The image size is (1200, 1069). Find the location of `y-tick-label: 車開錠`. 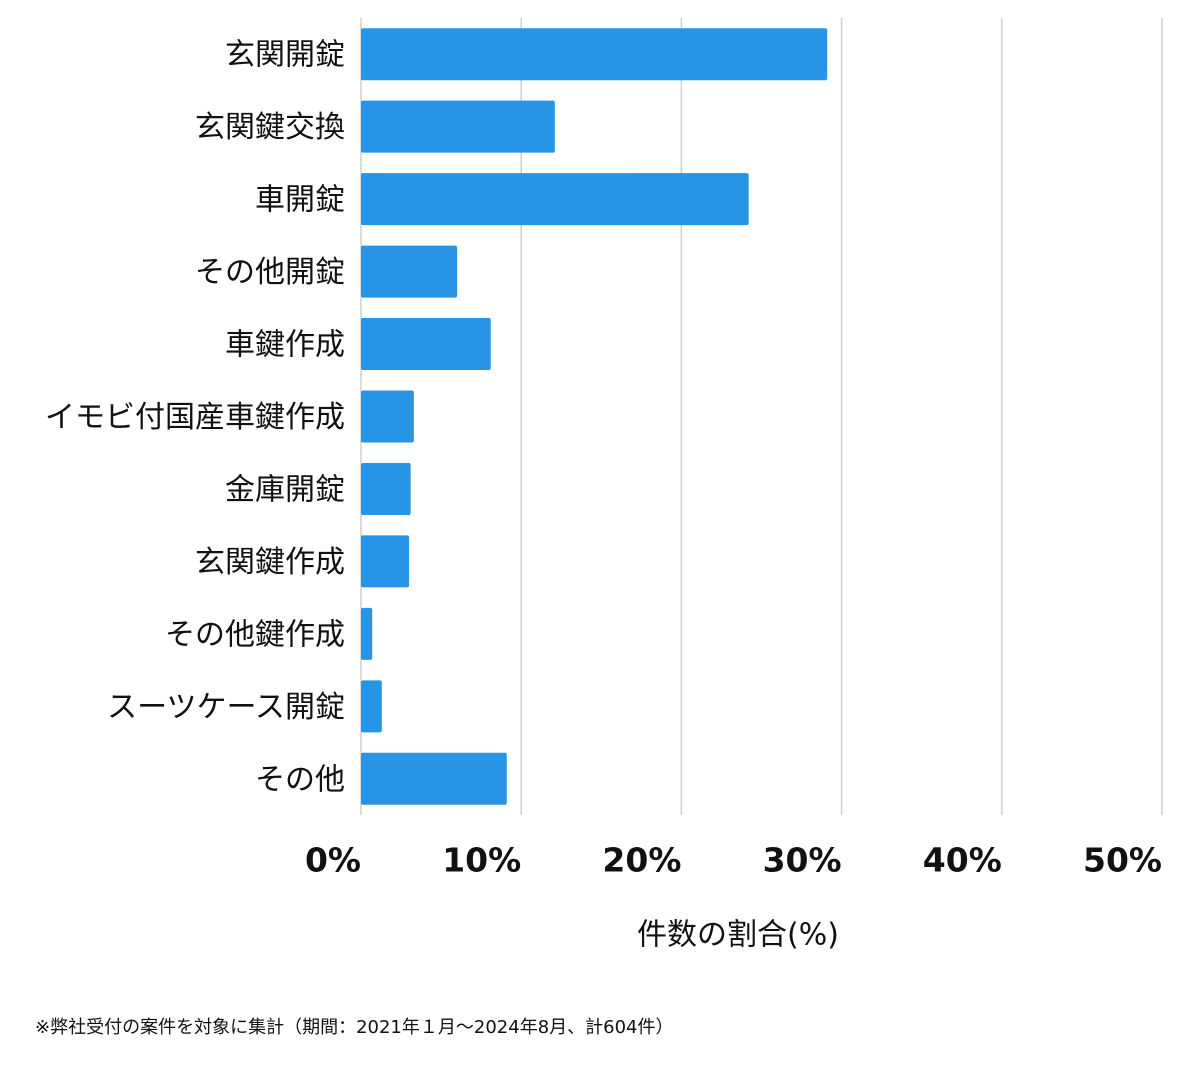

y-tick-label: 車開錠 is located at coordinates (300, 200).